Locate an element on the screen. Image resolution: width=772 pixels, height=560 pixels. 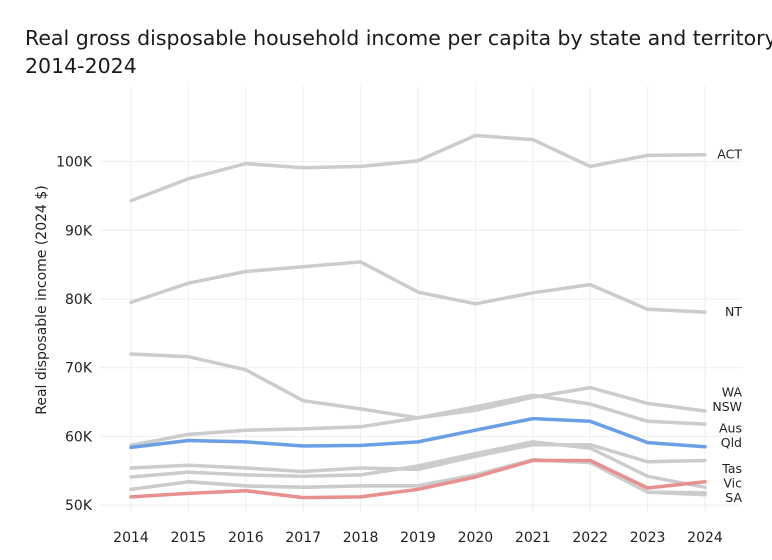
y-tick-label: 100K is located at coordinates (74, 163).